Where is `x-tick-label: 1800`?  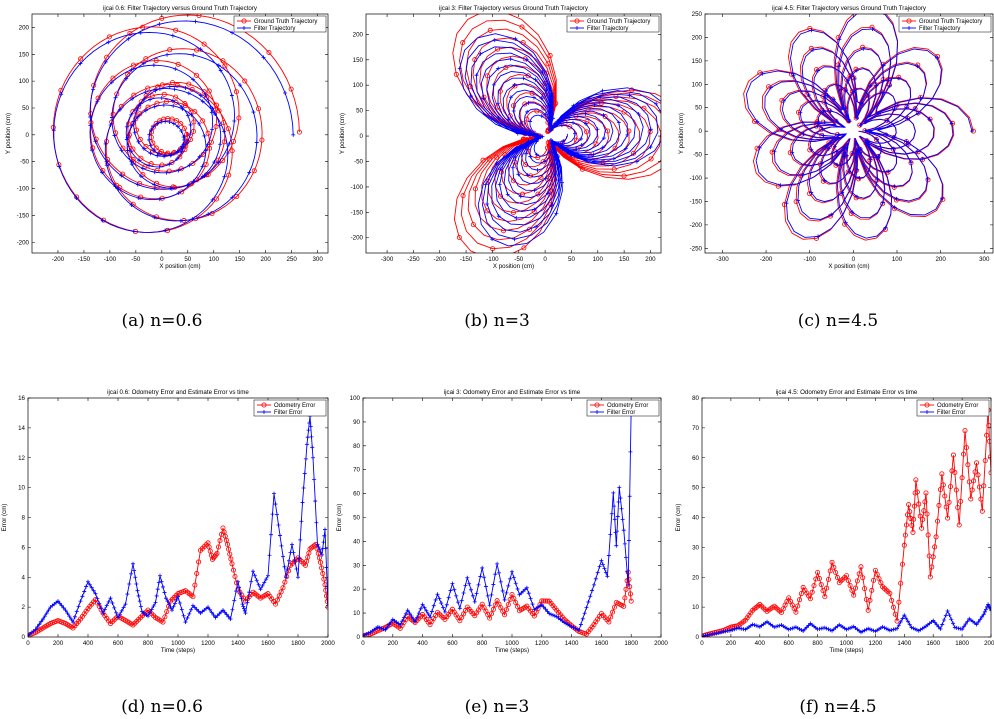 x-tick-label: 1800 is located at coordinates (962, 643).